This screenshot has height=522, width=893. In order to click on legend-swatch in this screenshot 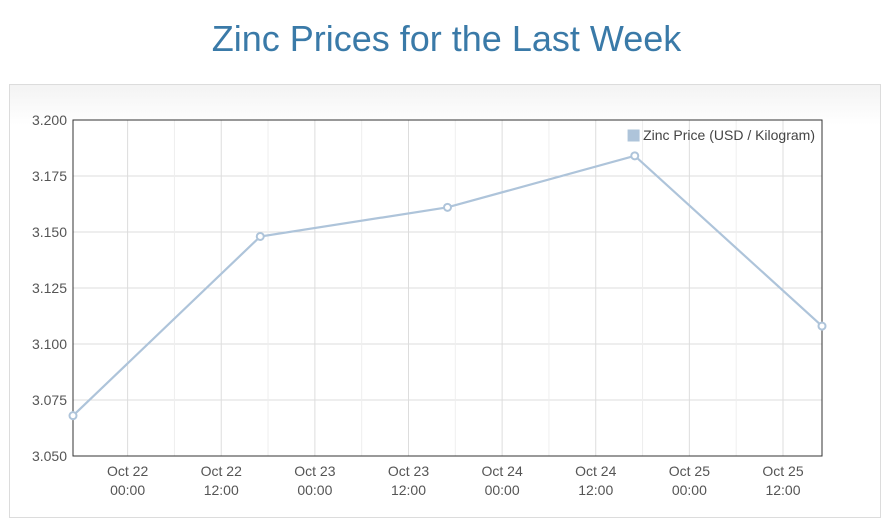, I will do `click(633, 135)`.